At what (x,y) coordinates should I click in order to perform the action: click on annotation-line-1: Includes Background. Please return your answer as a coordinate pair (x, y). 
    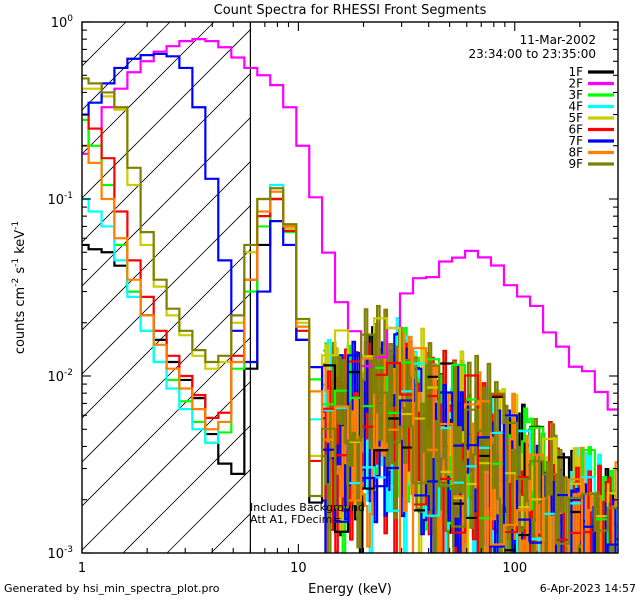
    Looking at the image, I should click on (307, 507).